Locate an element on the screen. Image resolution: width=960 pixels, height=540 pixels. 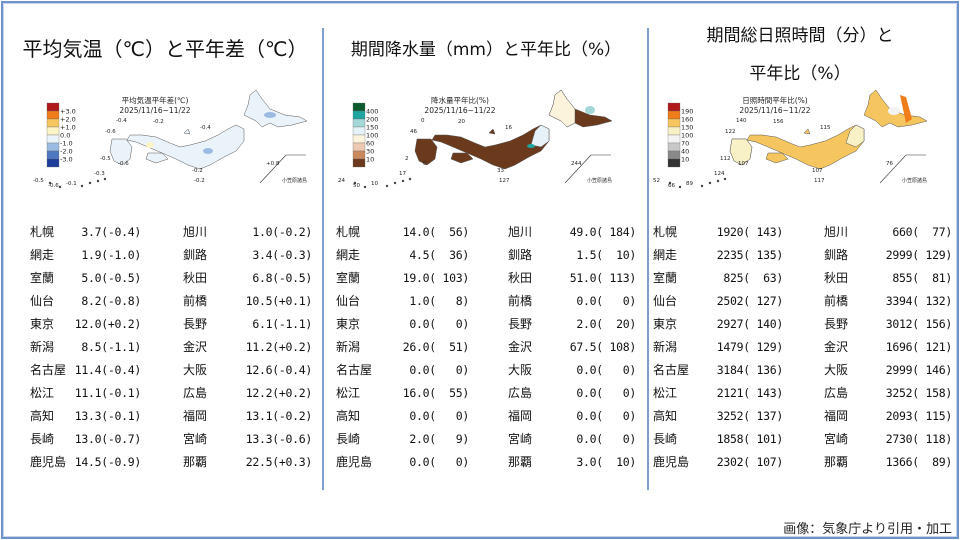
land-shikoku is located at coordinates (462, 158).